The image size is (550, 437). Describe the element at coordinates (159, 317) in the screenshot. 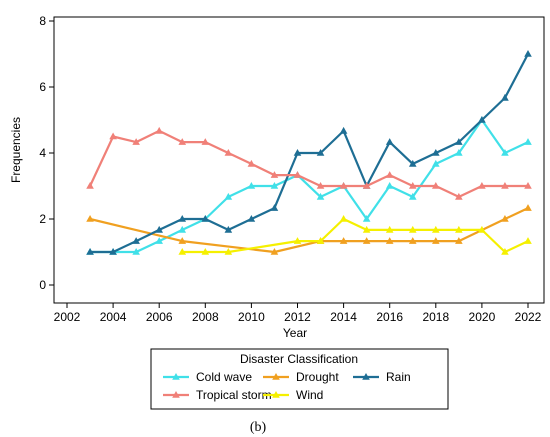

I see `x-tick-label: 2006` at that location.